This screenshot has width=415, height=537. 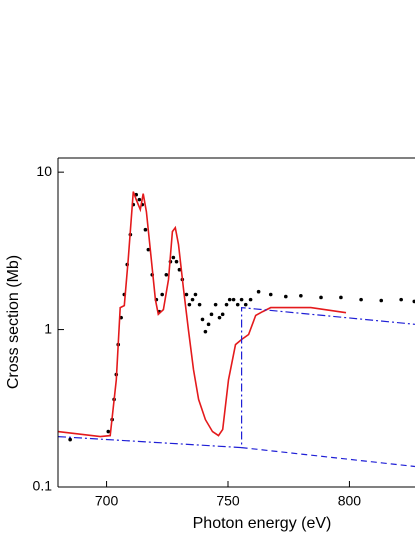 What do you see at coordinates (328, 457) in the screenshot?
I see `series-line` at bounding box center [328, 457].